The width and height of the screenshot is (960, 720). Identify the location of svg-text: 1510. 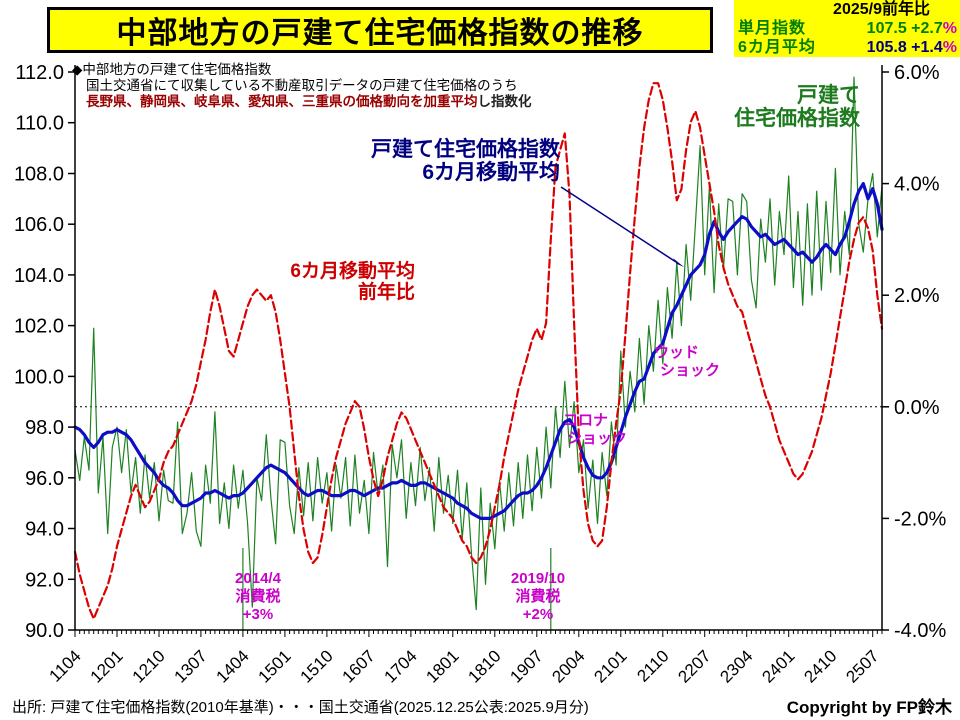
(317, 666).